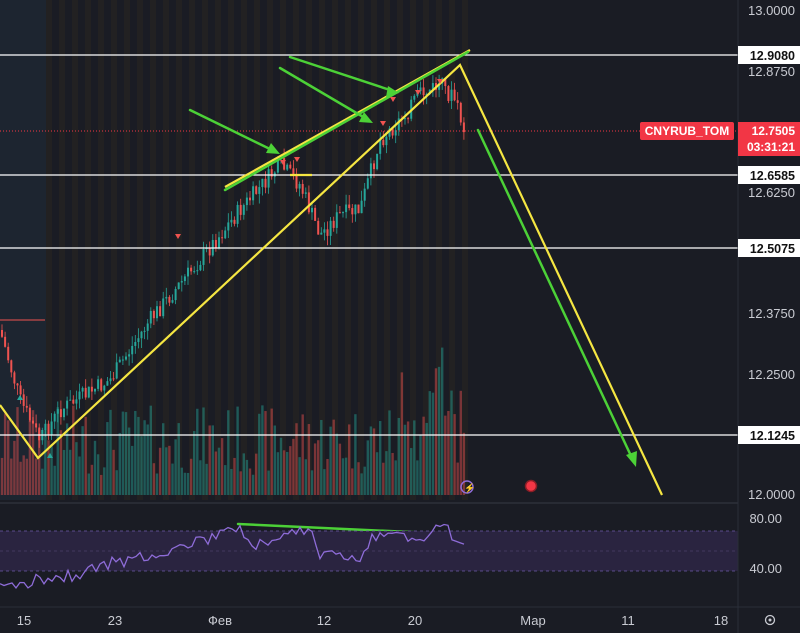  What do you see at coordinates (531, 486) in the screenshot?
I see `record-icon` at bounding box center [531, 486].